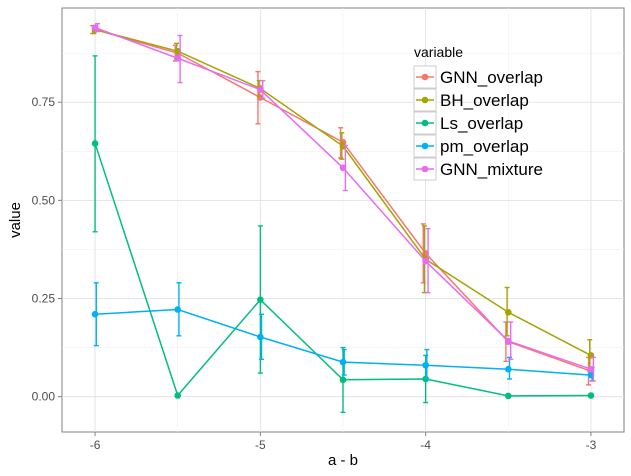 This screenshot has height=476, width=631. Describe the element at coordinates (260, 445) in the screenshot. I see `x-tick-label: -5` at that location.